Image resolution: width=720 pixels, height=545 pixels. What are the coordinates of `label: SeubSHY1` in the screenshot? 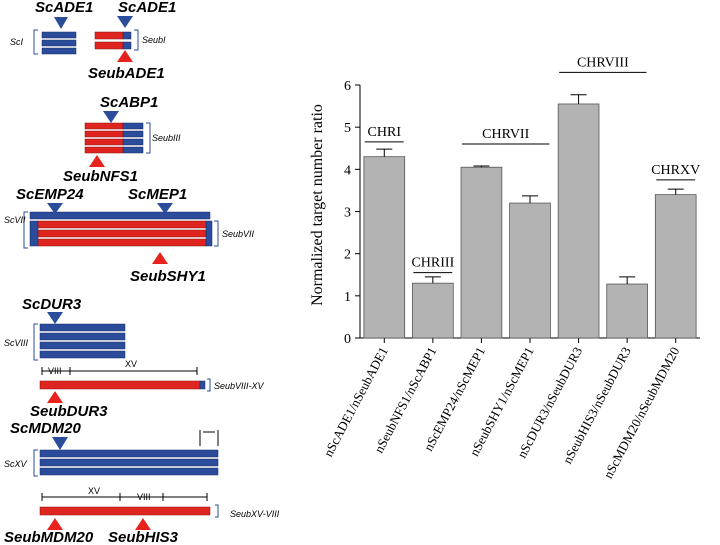 It's located at (168, 276).